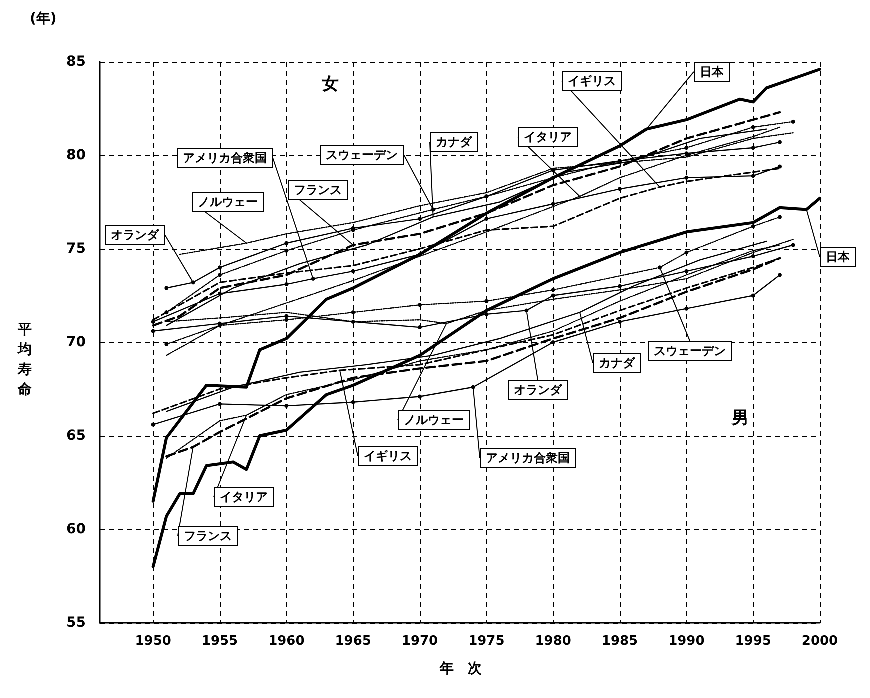 This screenshot has height=698, width=870. Describe the element at coordinates (620, 641) in the screenshot. I see `x-tick-label: 1985` at that location.